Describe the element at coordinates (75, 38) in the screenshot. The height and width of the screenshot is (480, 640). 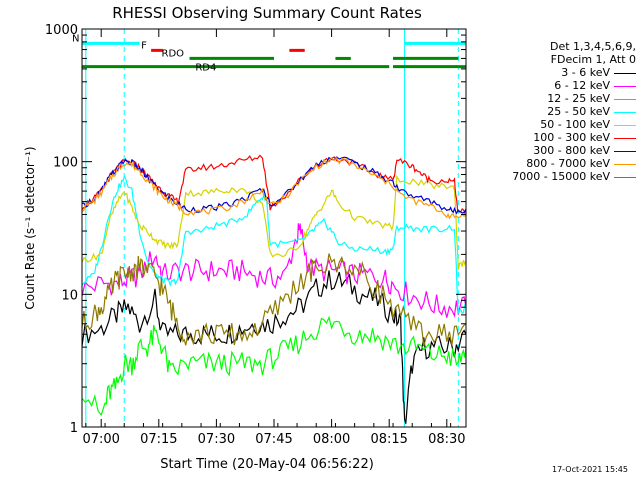
I see `flag-n-label: N` at that location.